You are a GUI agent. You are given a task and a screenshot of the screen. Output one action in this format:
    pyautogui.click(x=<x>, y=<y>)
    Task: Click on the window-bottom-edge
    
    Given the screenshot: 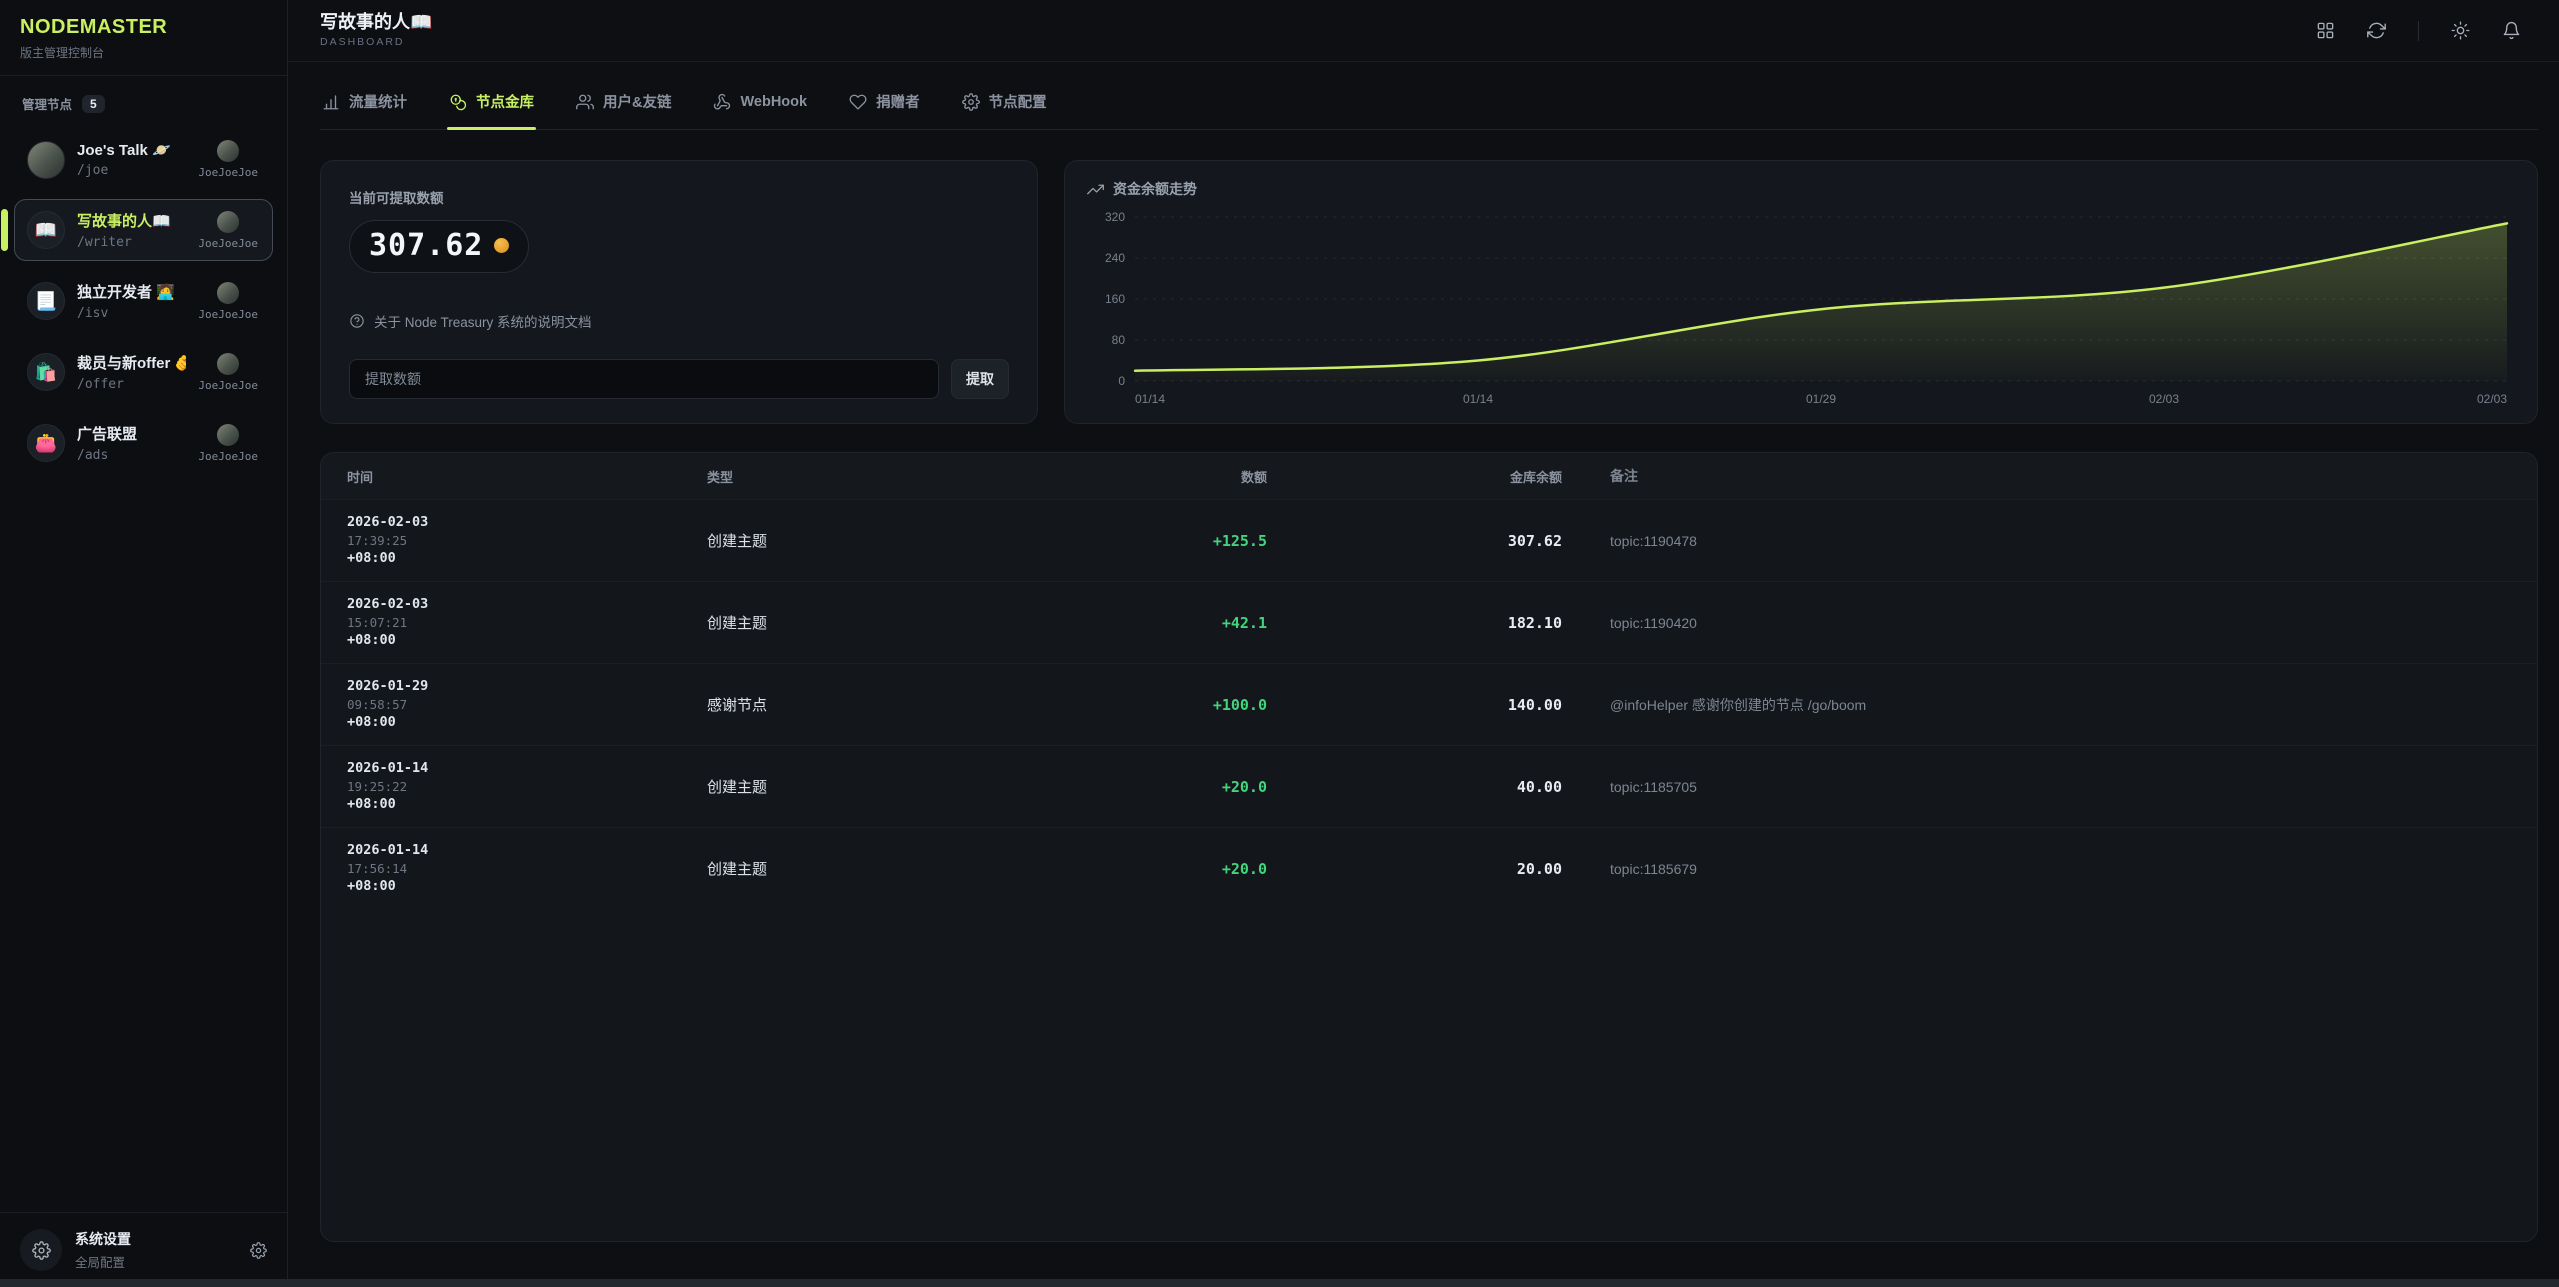 What is the action you would take?
    pyautogui.click(x=1279, y=1283)
    